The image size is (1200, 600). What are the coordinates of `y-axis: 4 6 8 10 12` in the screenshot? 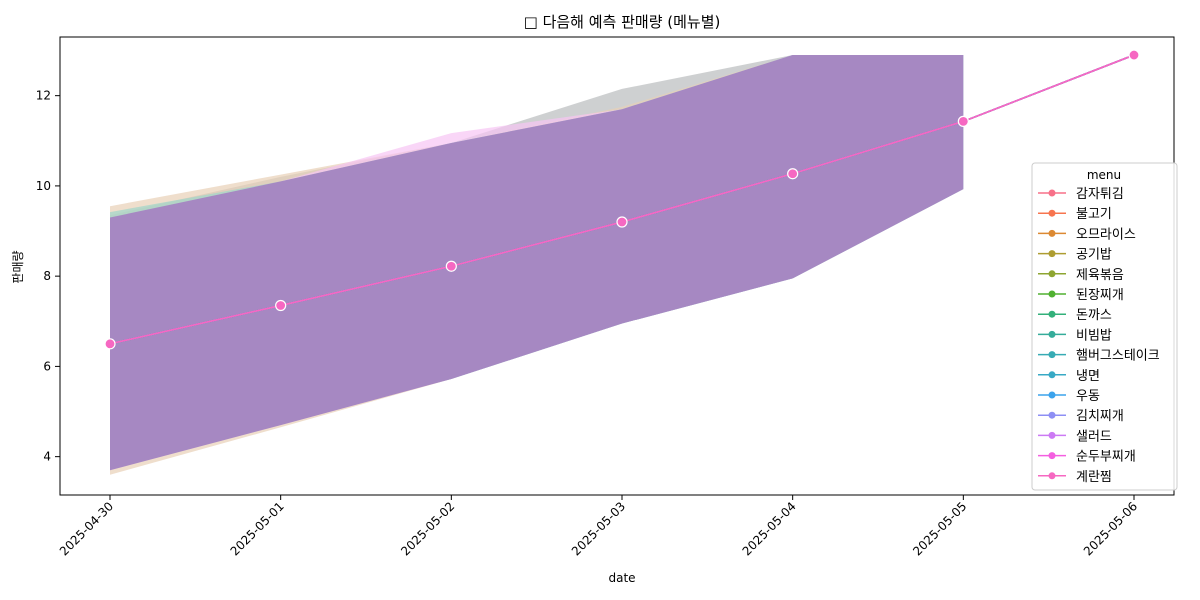 It's located at (48, 276).